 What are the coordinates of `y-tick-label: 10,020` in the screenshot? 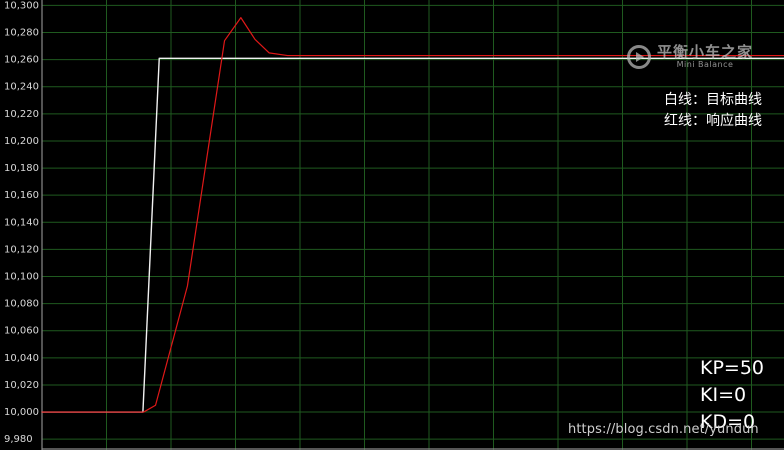 It's located at (21, 385).